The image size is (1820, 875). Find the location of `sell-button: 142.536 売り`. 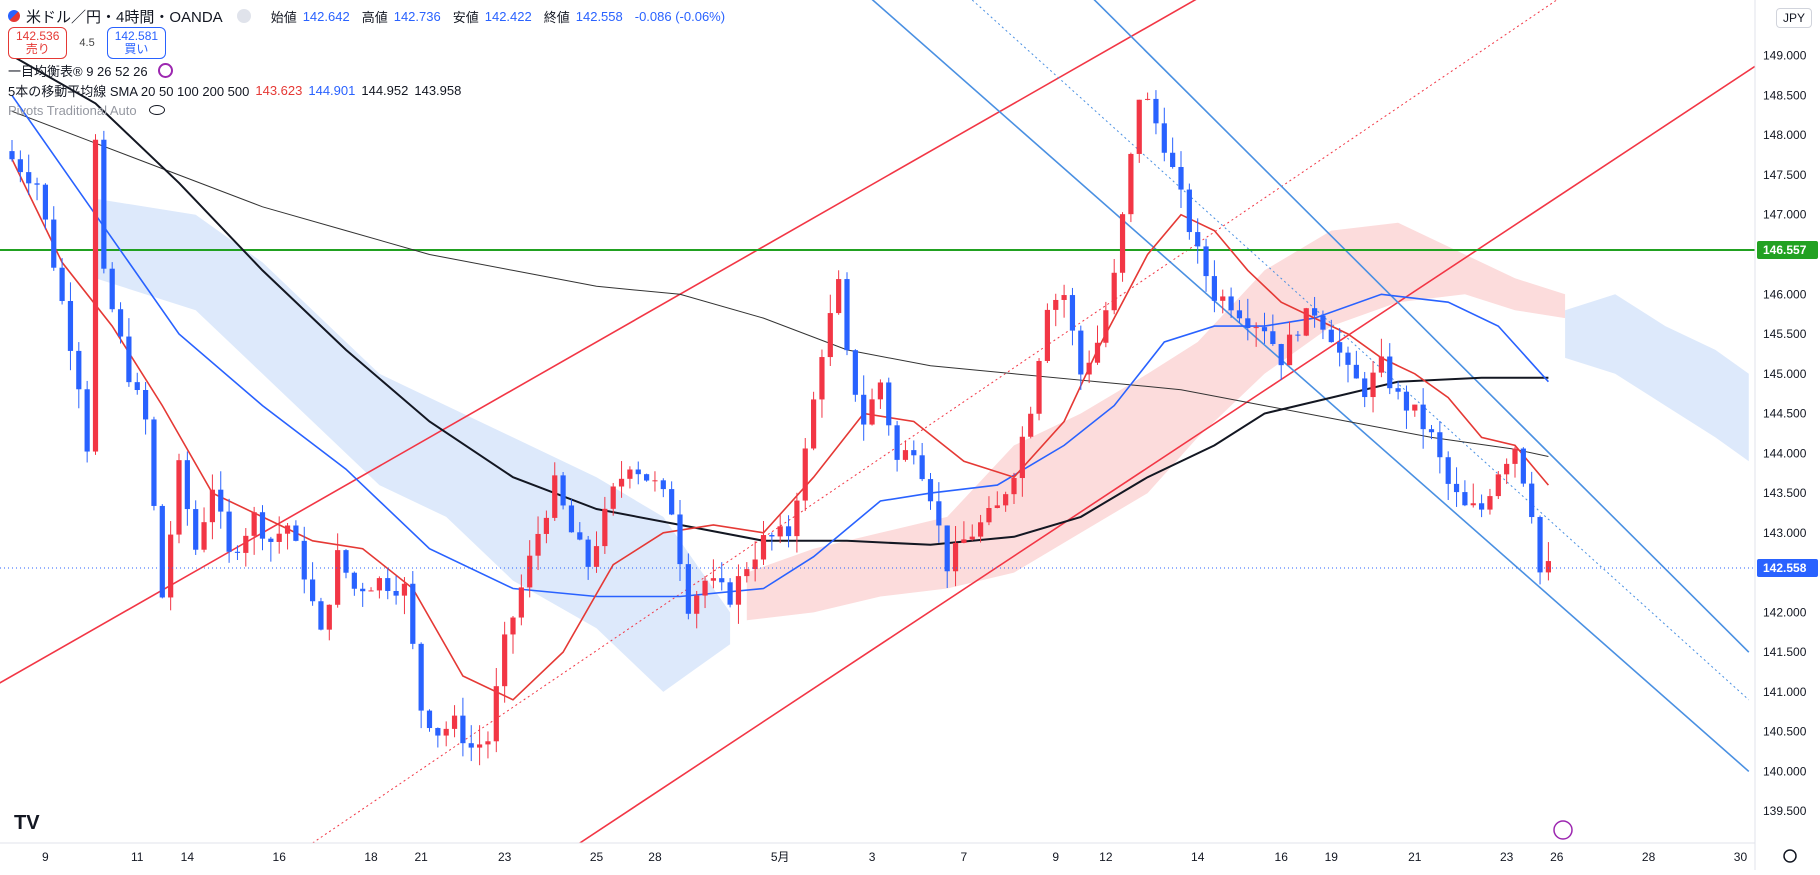

sell-button: 142.536 売り is located at coordinates (38, 43).